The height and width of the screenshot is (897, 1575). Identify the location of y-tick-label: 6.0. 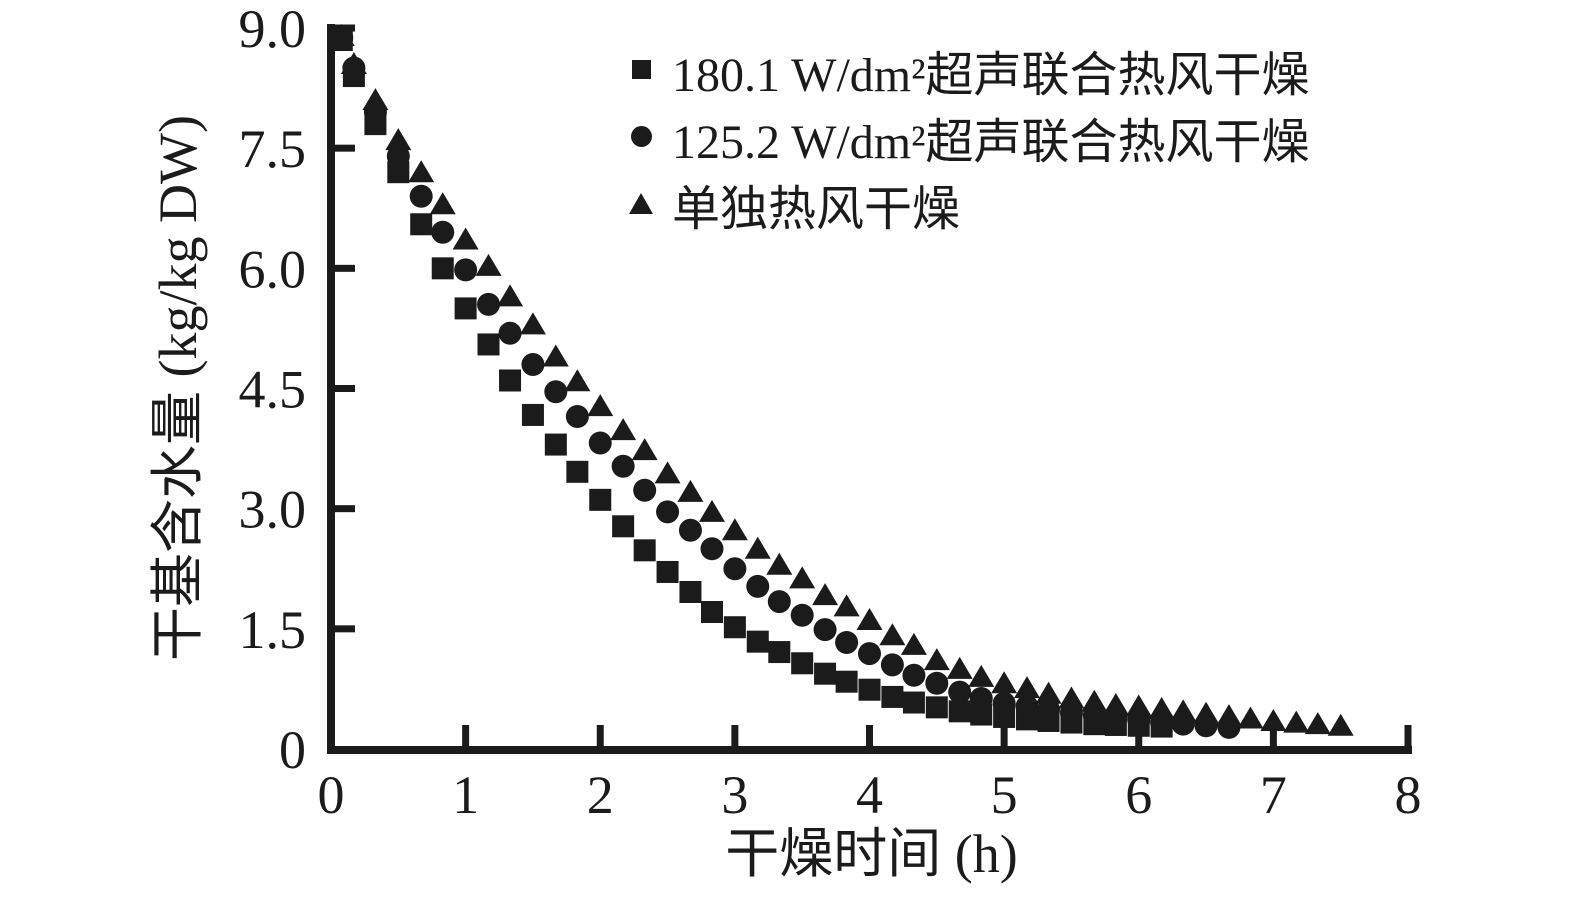
(273, 269).